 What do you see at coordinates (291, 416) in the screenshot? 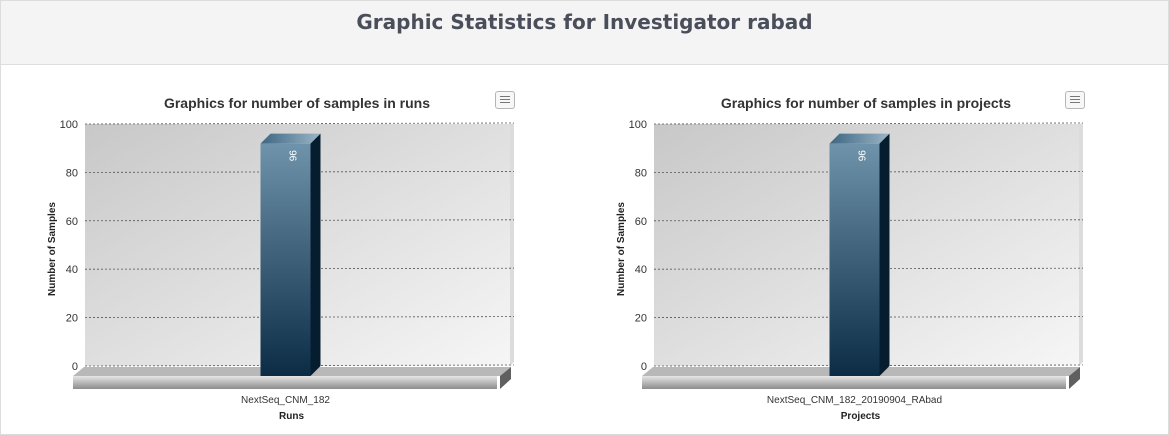
I see `x-axis-label: Runs` at bounding box center [291, 416].